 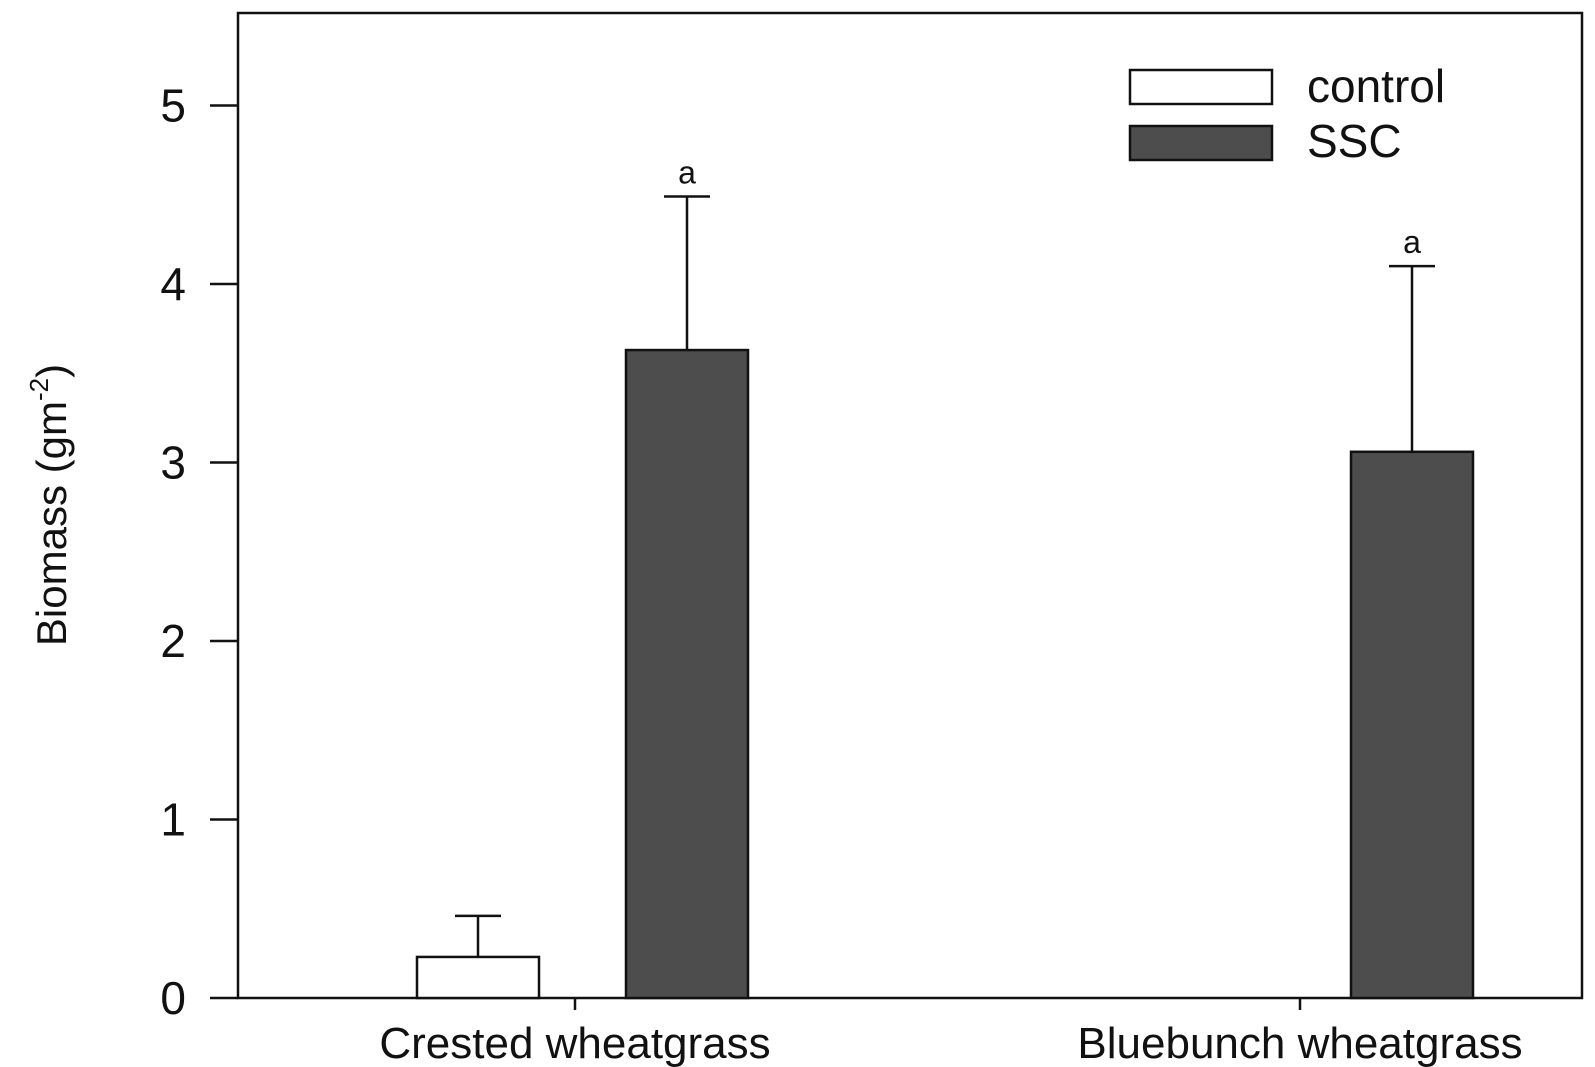 I want to click on y-tick-label: 4, so click(x=173, y=284).